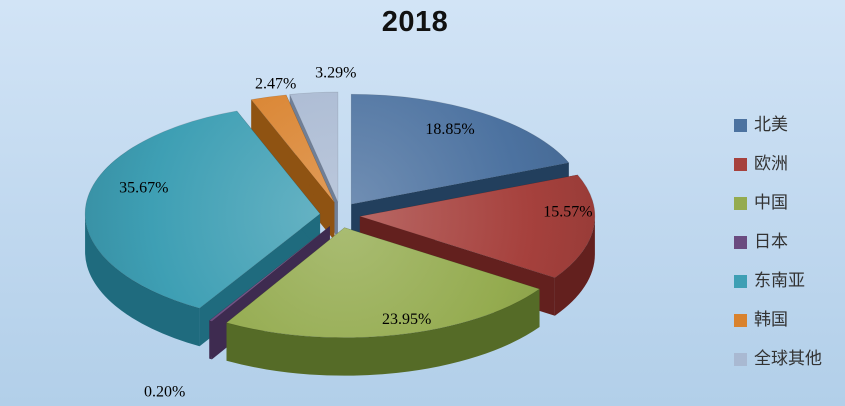 The height and width of the screenshot is (406, 845). Describe the element at coordinates (771, 319) in the screenshot. I see `legend-label: 韩国` at that location.